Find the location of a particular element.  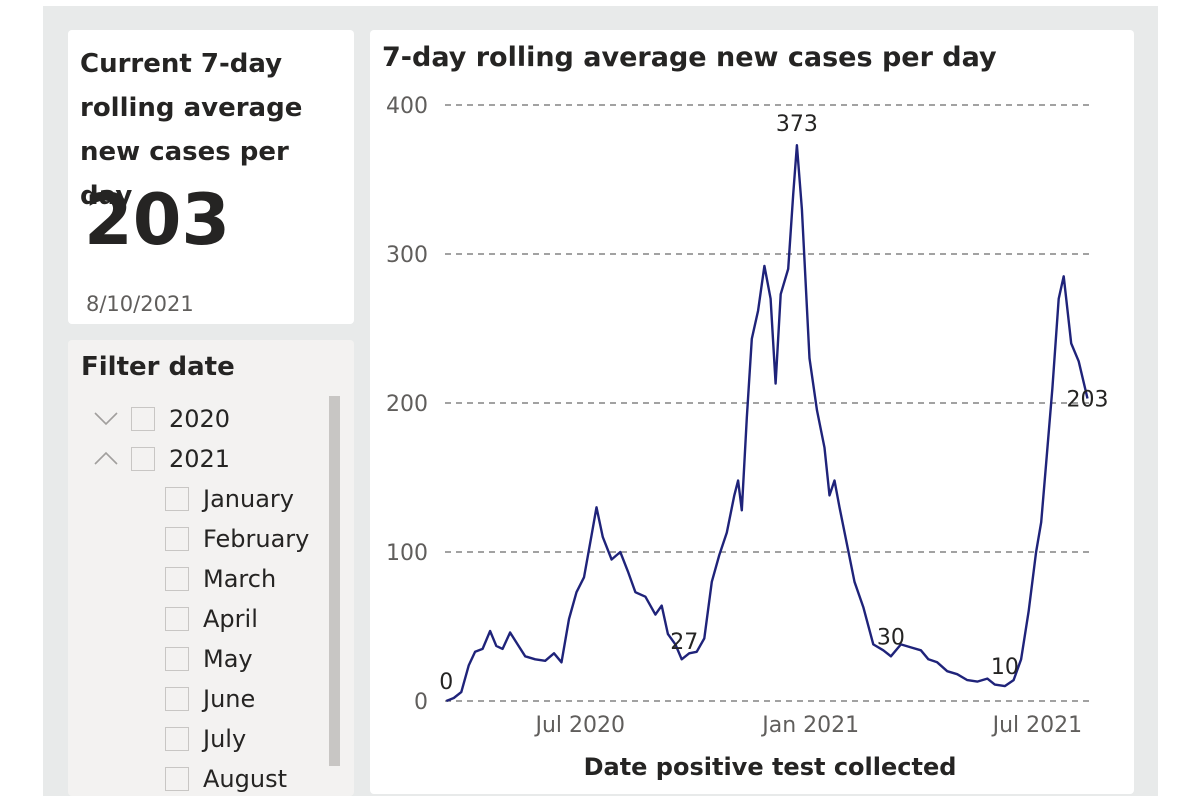

y-tick-label: 0 is located at coordinates (421, 702).